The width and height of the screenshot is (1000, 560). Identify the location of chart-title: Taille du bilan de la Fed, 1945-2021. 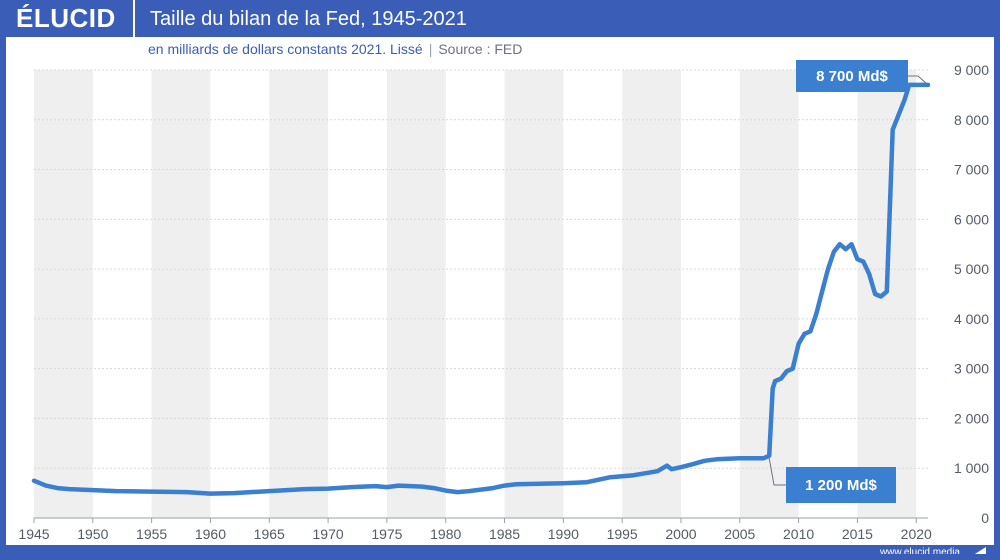
(308, 19).